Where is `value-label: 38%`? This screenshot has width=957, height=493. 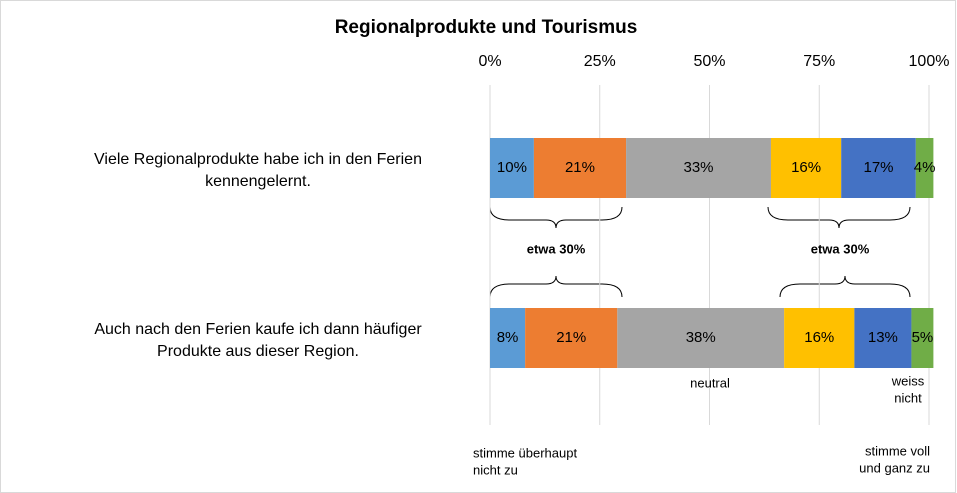 value-label: 38% is located at coordinates (701, 337).